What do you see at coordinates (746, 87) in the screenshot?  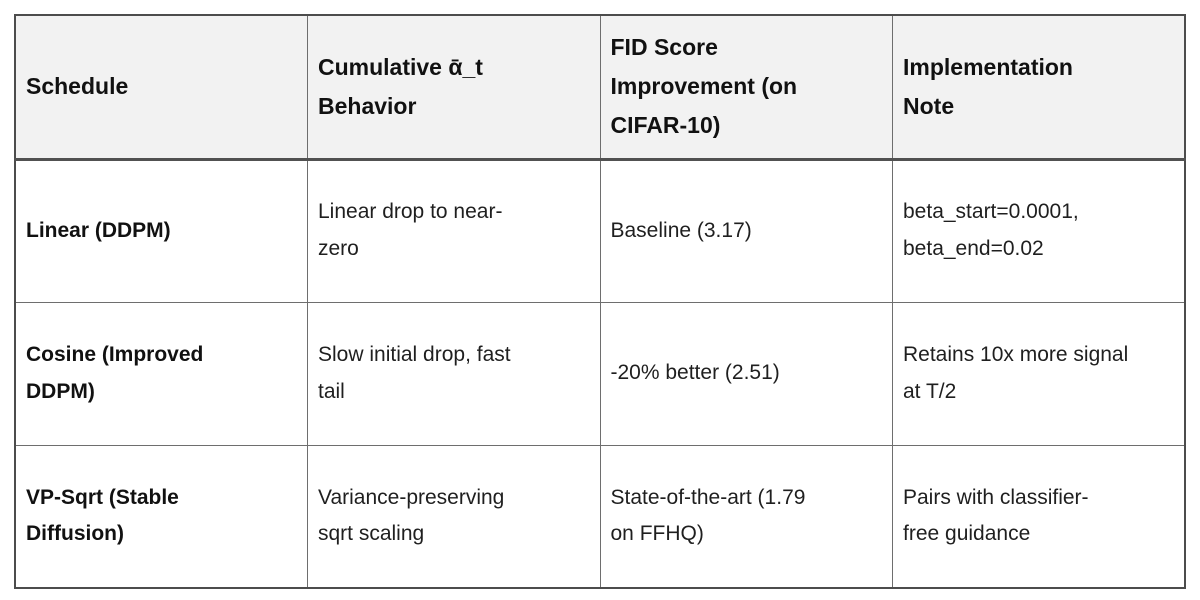 I see `header-cell-fid-score-improvement: FID Score Improvement (on CIFAR-10)` at bounding box center [746, 87].